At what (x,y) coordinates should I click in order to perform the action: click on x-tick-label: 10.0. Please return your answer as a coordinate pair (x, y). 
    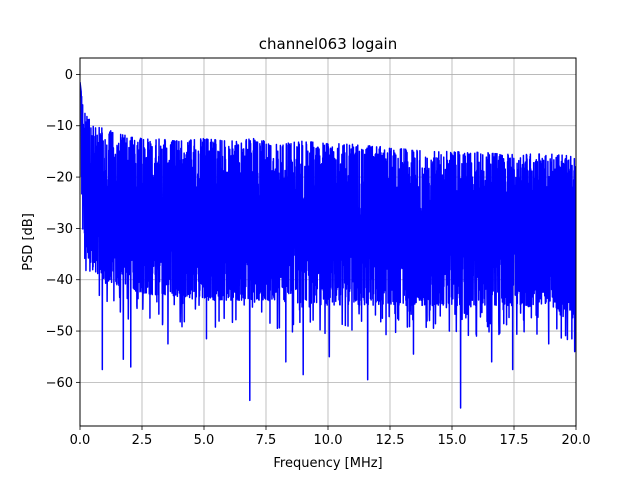
    Looking at the image, I should click on (328, 440).